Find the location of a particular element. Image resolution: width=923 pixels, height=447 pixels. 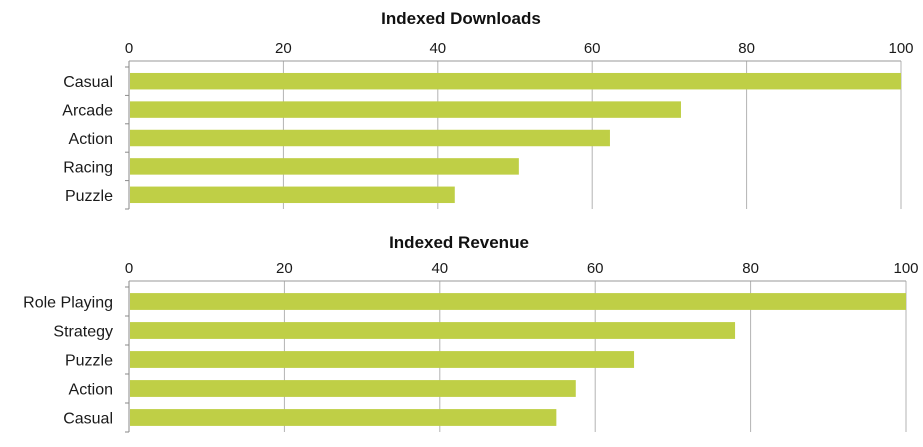

chart-title: Indexed Revenue is located at coordinates (459, 242).